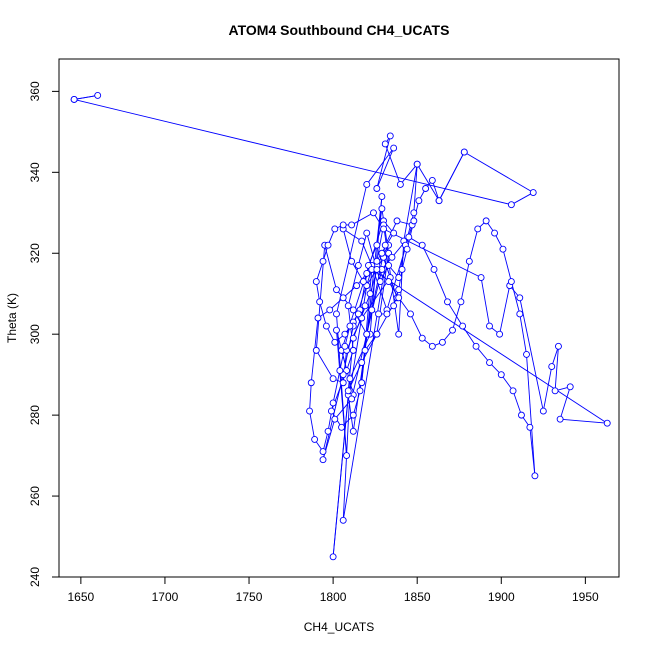 This screenshot has width=650, height=650. Describe the element at coordinates (35, 415) in the screenshot. I see `y-tick-label: 280` at that location.